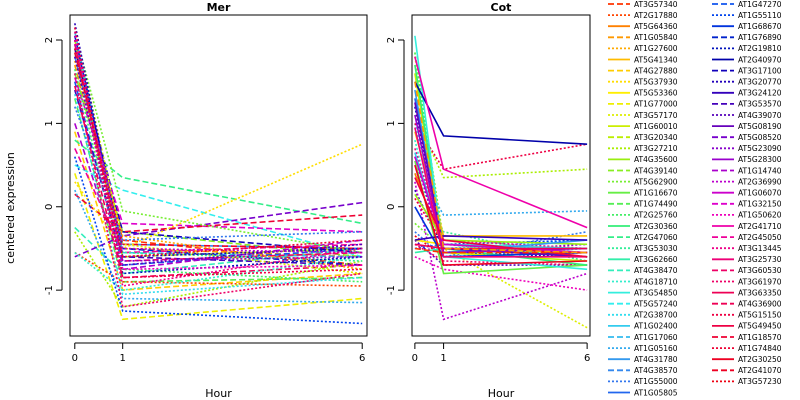  I want to click on legend-item: AT1G18570, so click(747, 337).